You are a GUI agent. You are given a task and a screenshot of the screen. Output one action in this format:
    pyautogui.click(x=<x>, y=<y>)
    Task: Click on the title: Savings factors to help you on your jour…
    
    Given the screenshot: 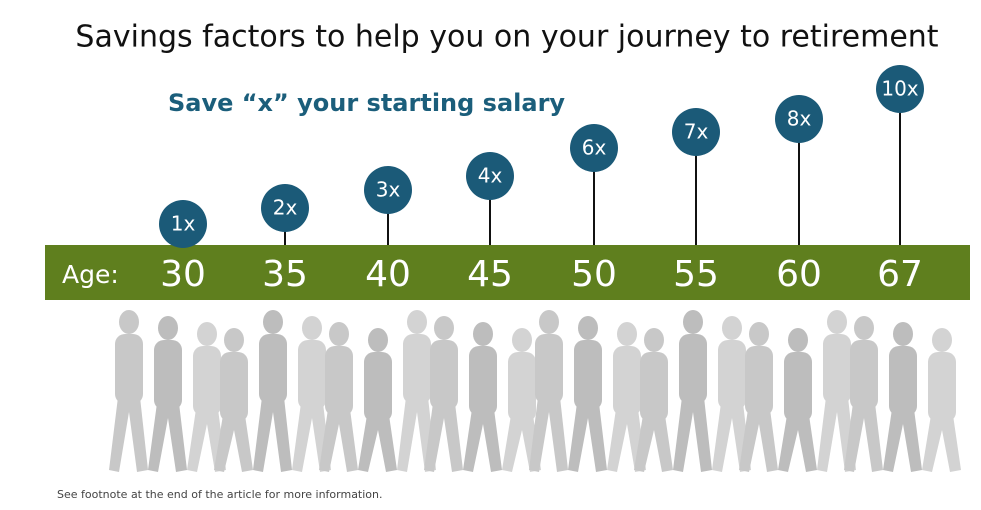 What is the action you would take?
    pyautogui.click(x=506, y=37)
    